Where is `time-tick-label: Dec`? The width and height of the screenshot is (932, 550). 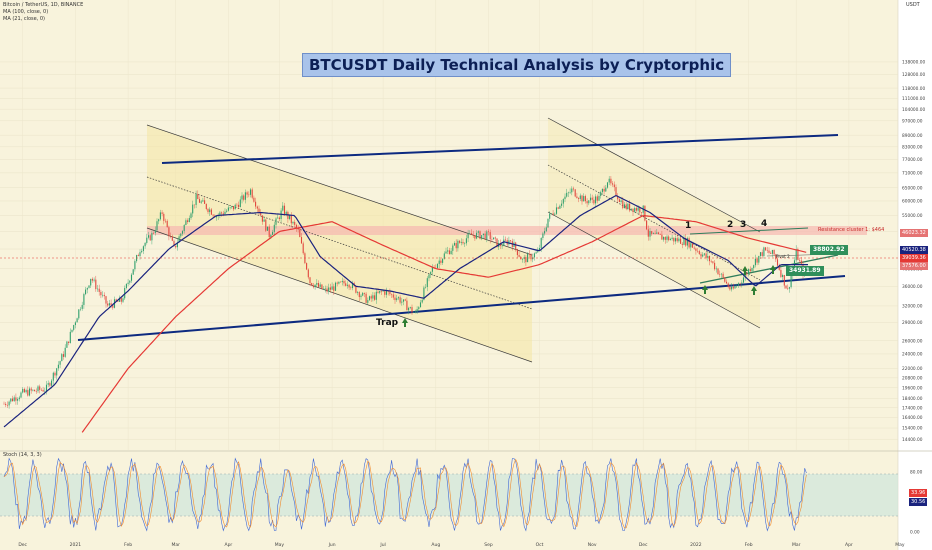
time-tick-label: Dec is located at coordinates (22, 545).